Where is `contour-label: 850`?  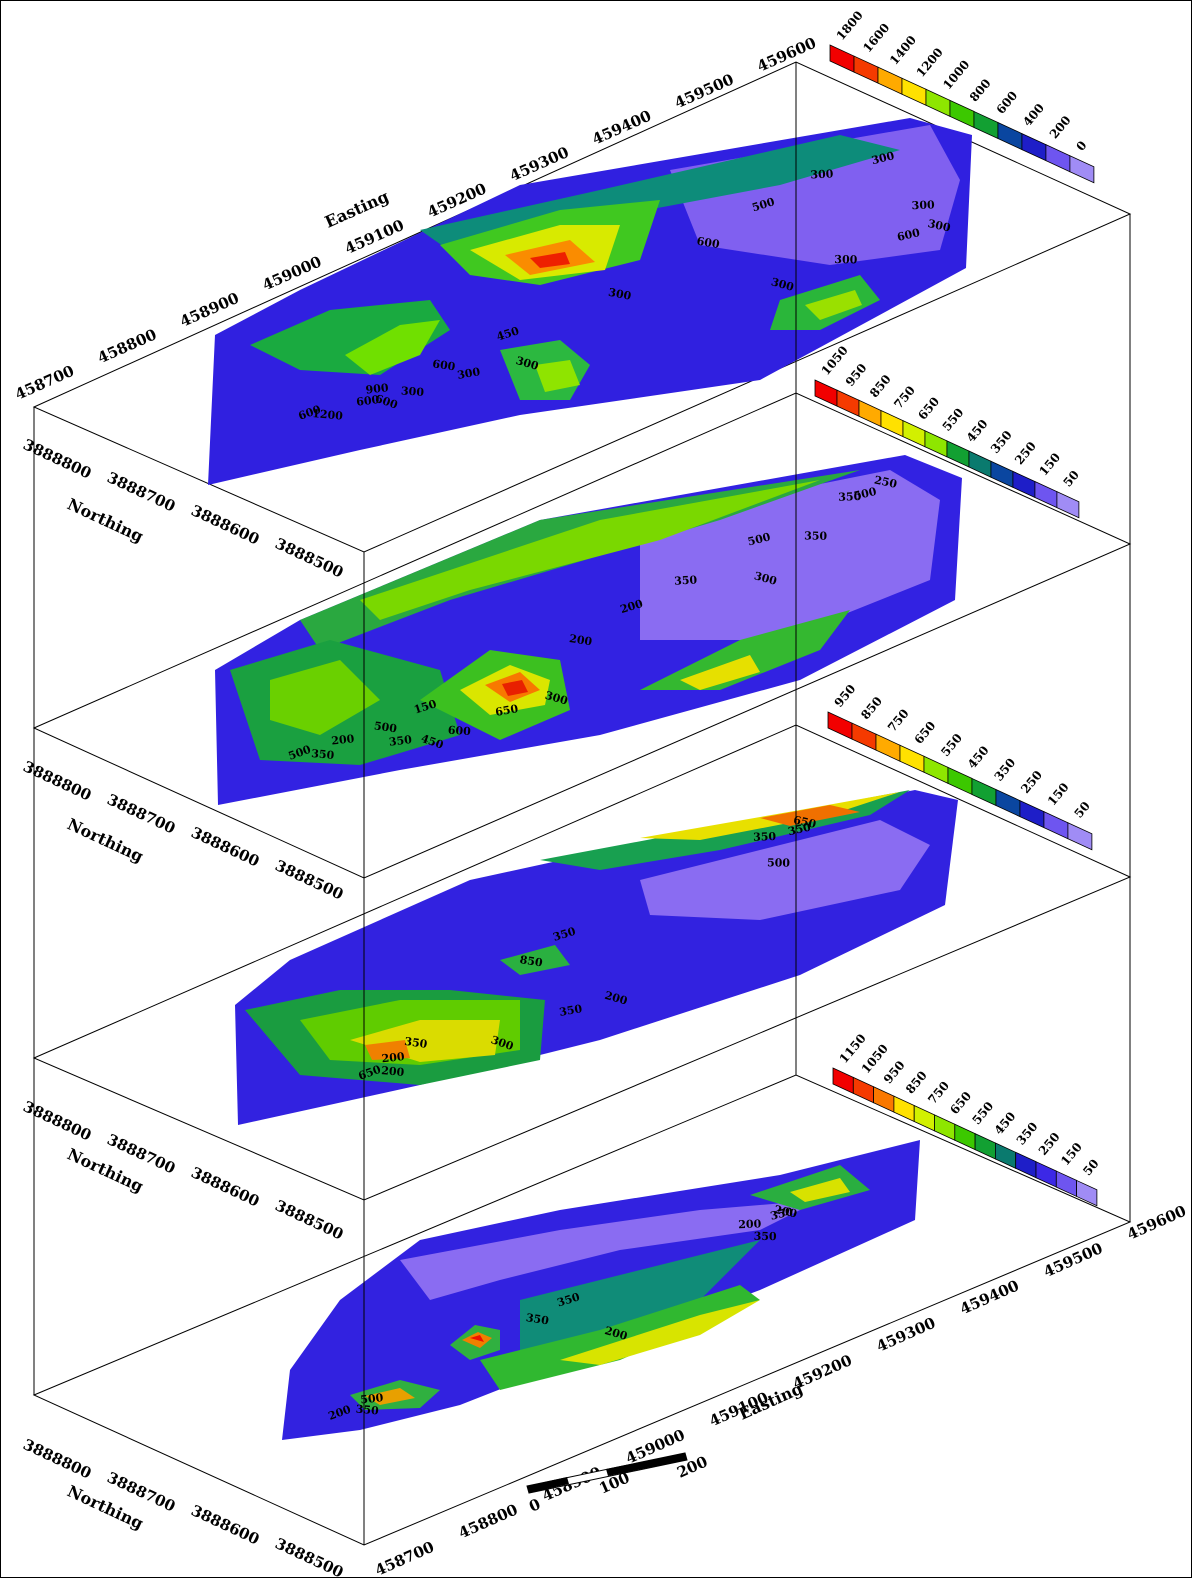
contour-label: 850 is located at coordinates (531, 961).